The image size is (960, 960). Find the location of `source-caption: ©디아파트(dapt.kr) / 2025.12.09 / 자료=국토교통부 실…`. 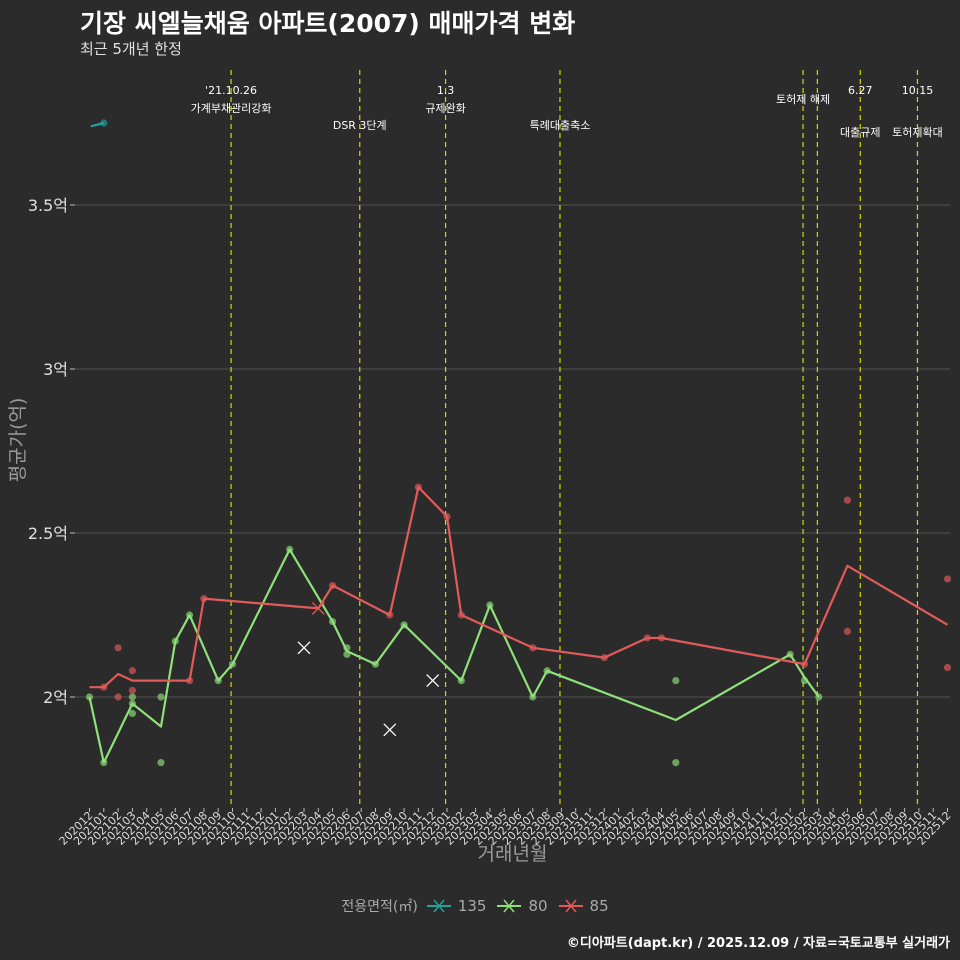

source-caption: ©디아파트(dapt.kr) / 2025.12.09 / 자료=국토교통부 실… is located at coordinates (758, 943).